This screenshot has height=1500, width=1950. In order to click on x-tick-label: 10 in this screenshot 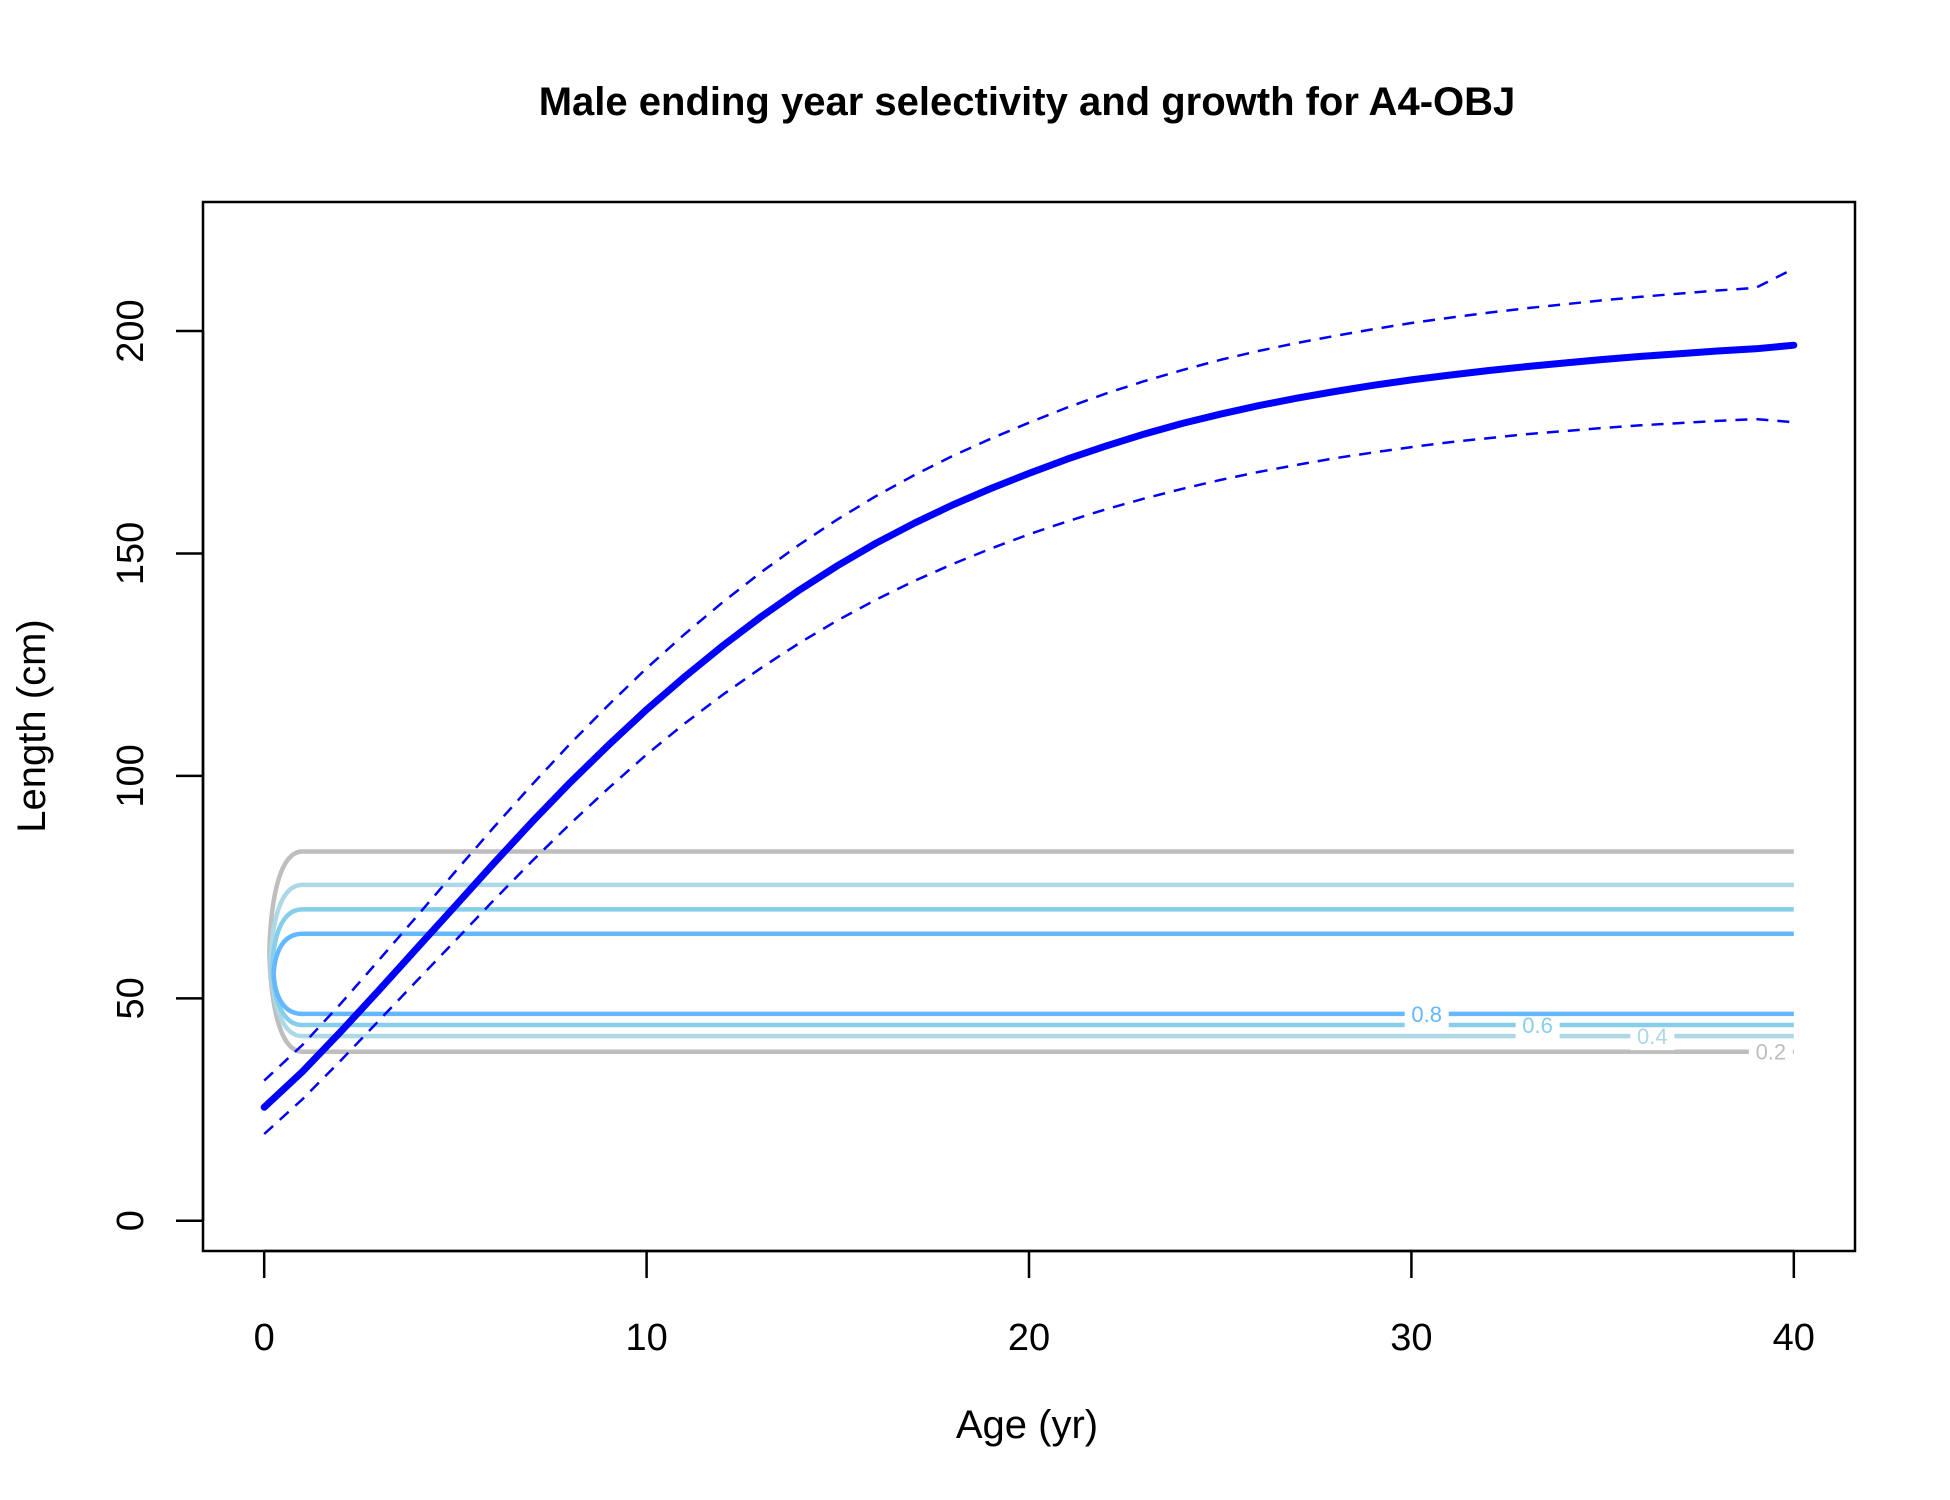, I will do `click(646, 1338)`.